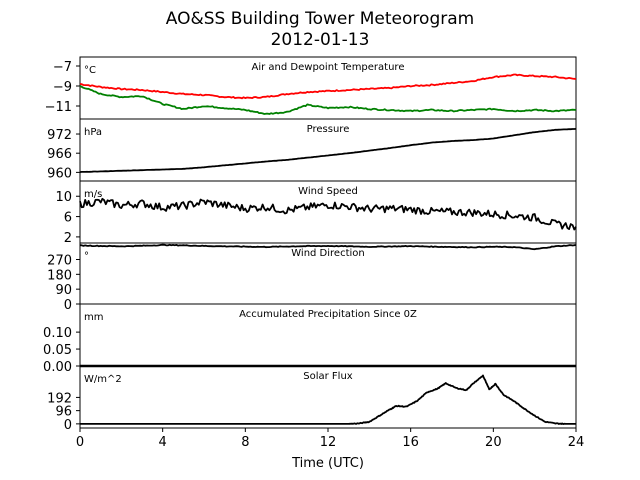 The image size is (640, 480). Describe the element at coordinates (63, 412) in the screenshot. I see `y-tick-label: 96` at that location.